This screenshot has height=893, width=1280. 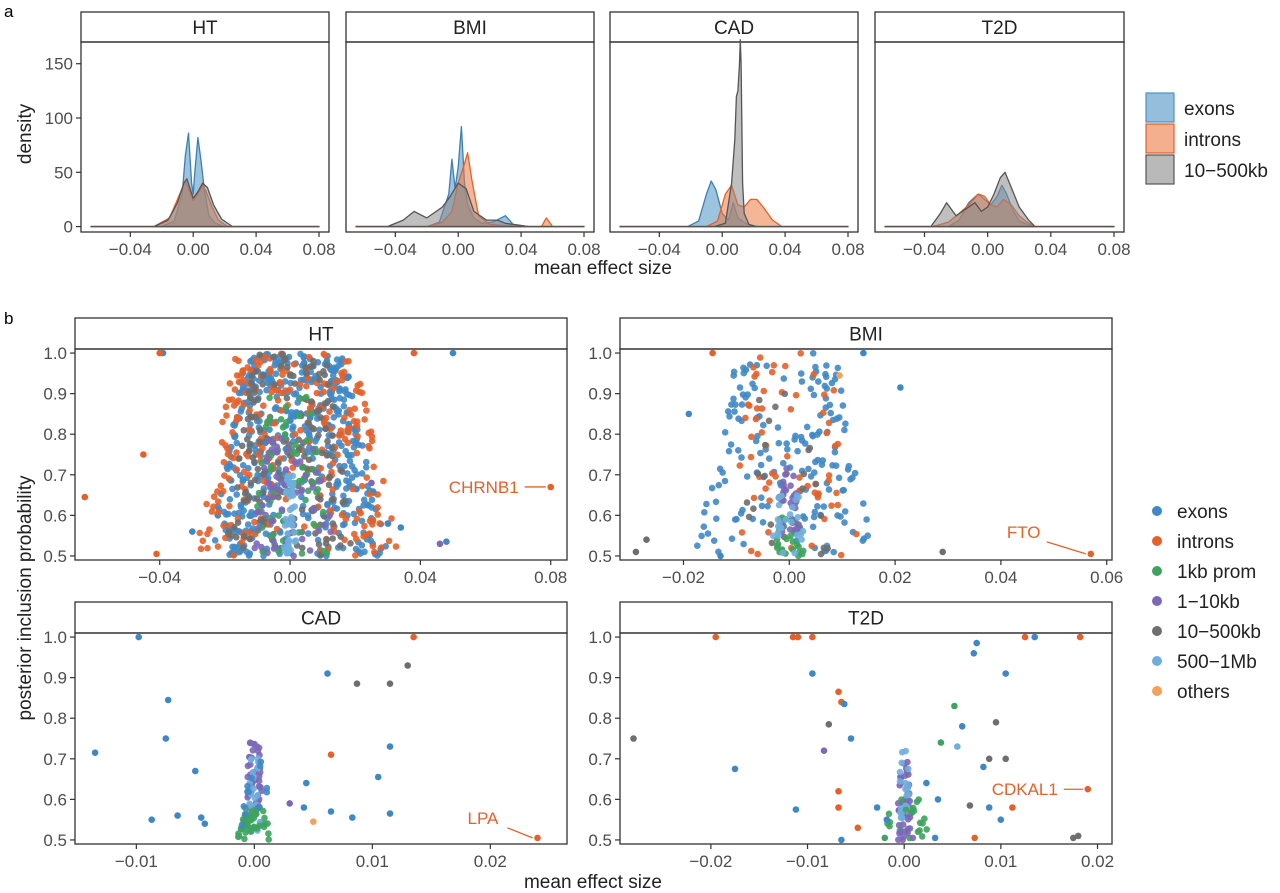 I want to click on scatter-panel-y-tick-label: 0.6, so click(x=55, y=515).